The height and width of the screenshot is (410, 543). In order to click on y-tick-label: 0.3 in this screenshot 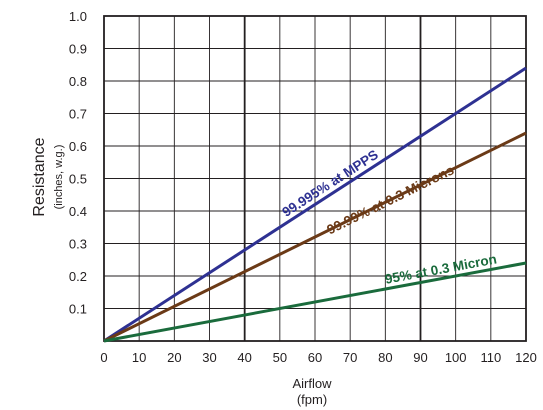, I will do `click(78, 244)`.